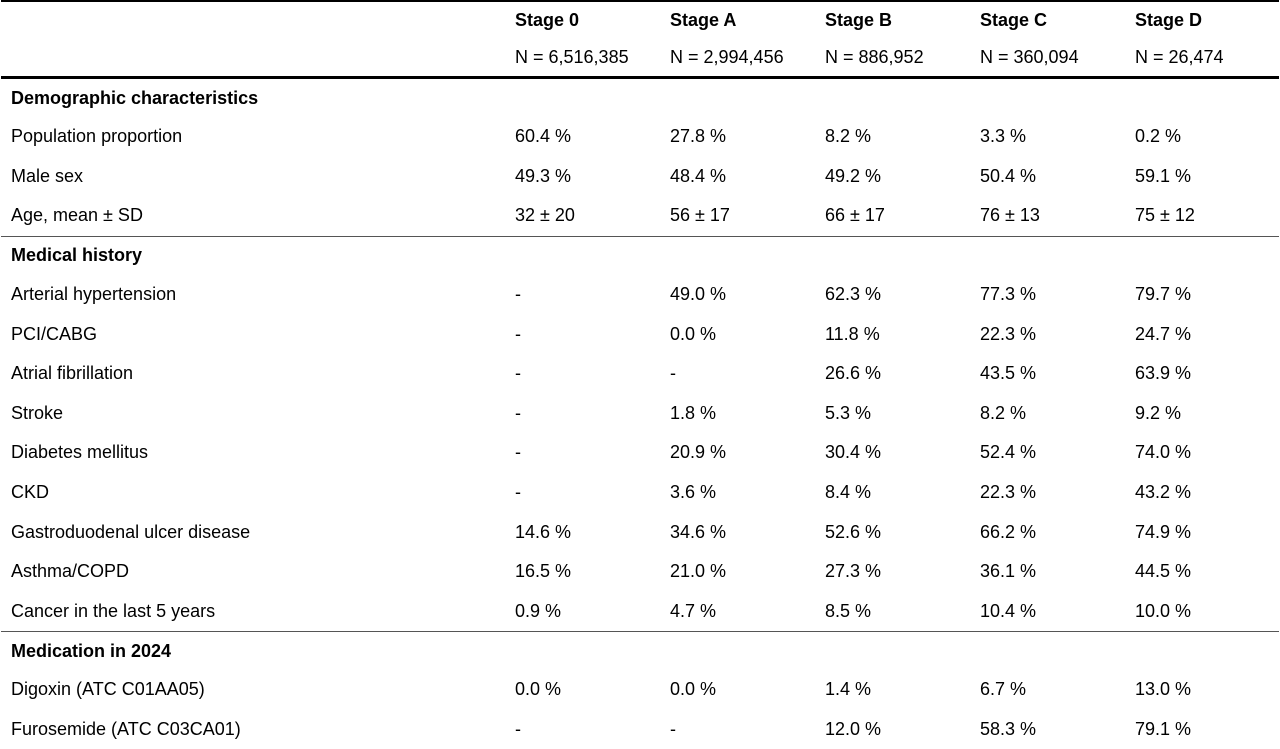  I want to click on section-heading: Medication in 2024, so click(640, 651).